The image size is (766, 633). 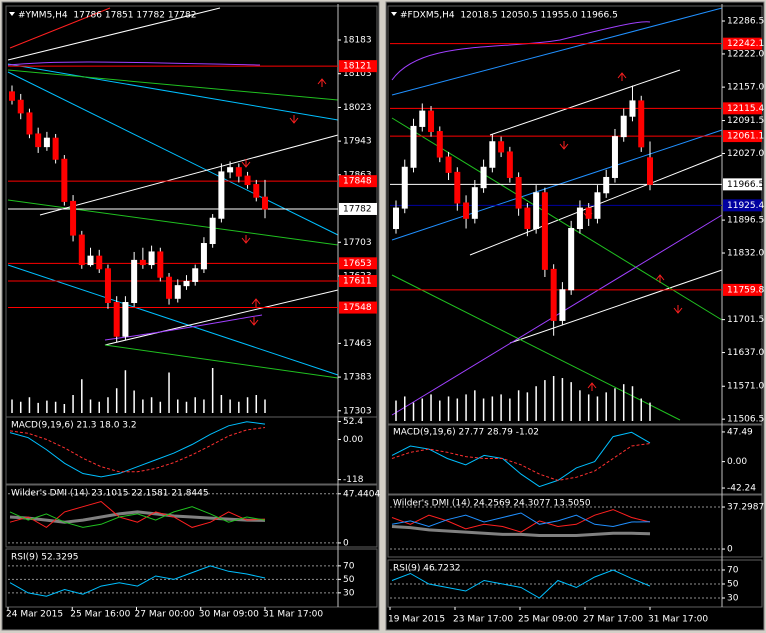 What do you see at coordinates (592, 386) in the screenshot?
I see `arrow-up` at bounding box center [592, 386].